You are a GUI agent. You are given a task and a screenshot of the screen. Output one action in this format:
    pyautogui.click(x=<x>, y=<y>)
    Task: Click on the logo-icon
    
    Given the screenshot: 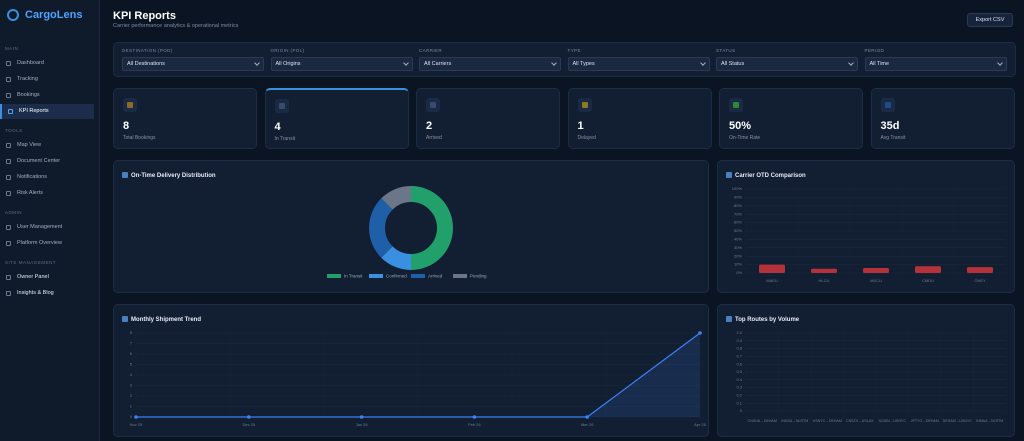 What is the action you would take?
    pyautogui.click(x=13, y=15)
    